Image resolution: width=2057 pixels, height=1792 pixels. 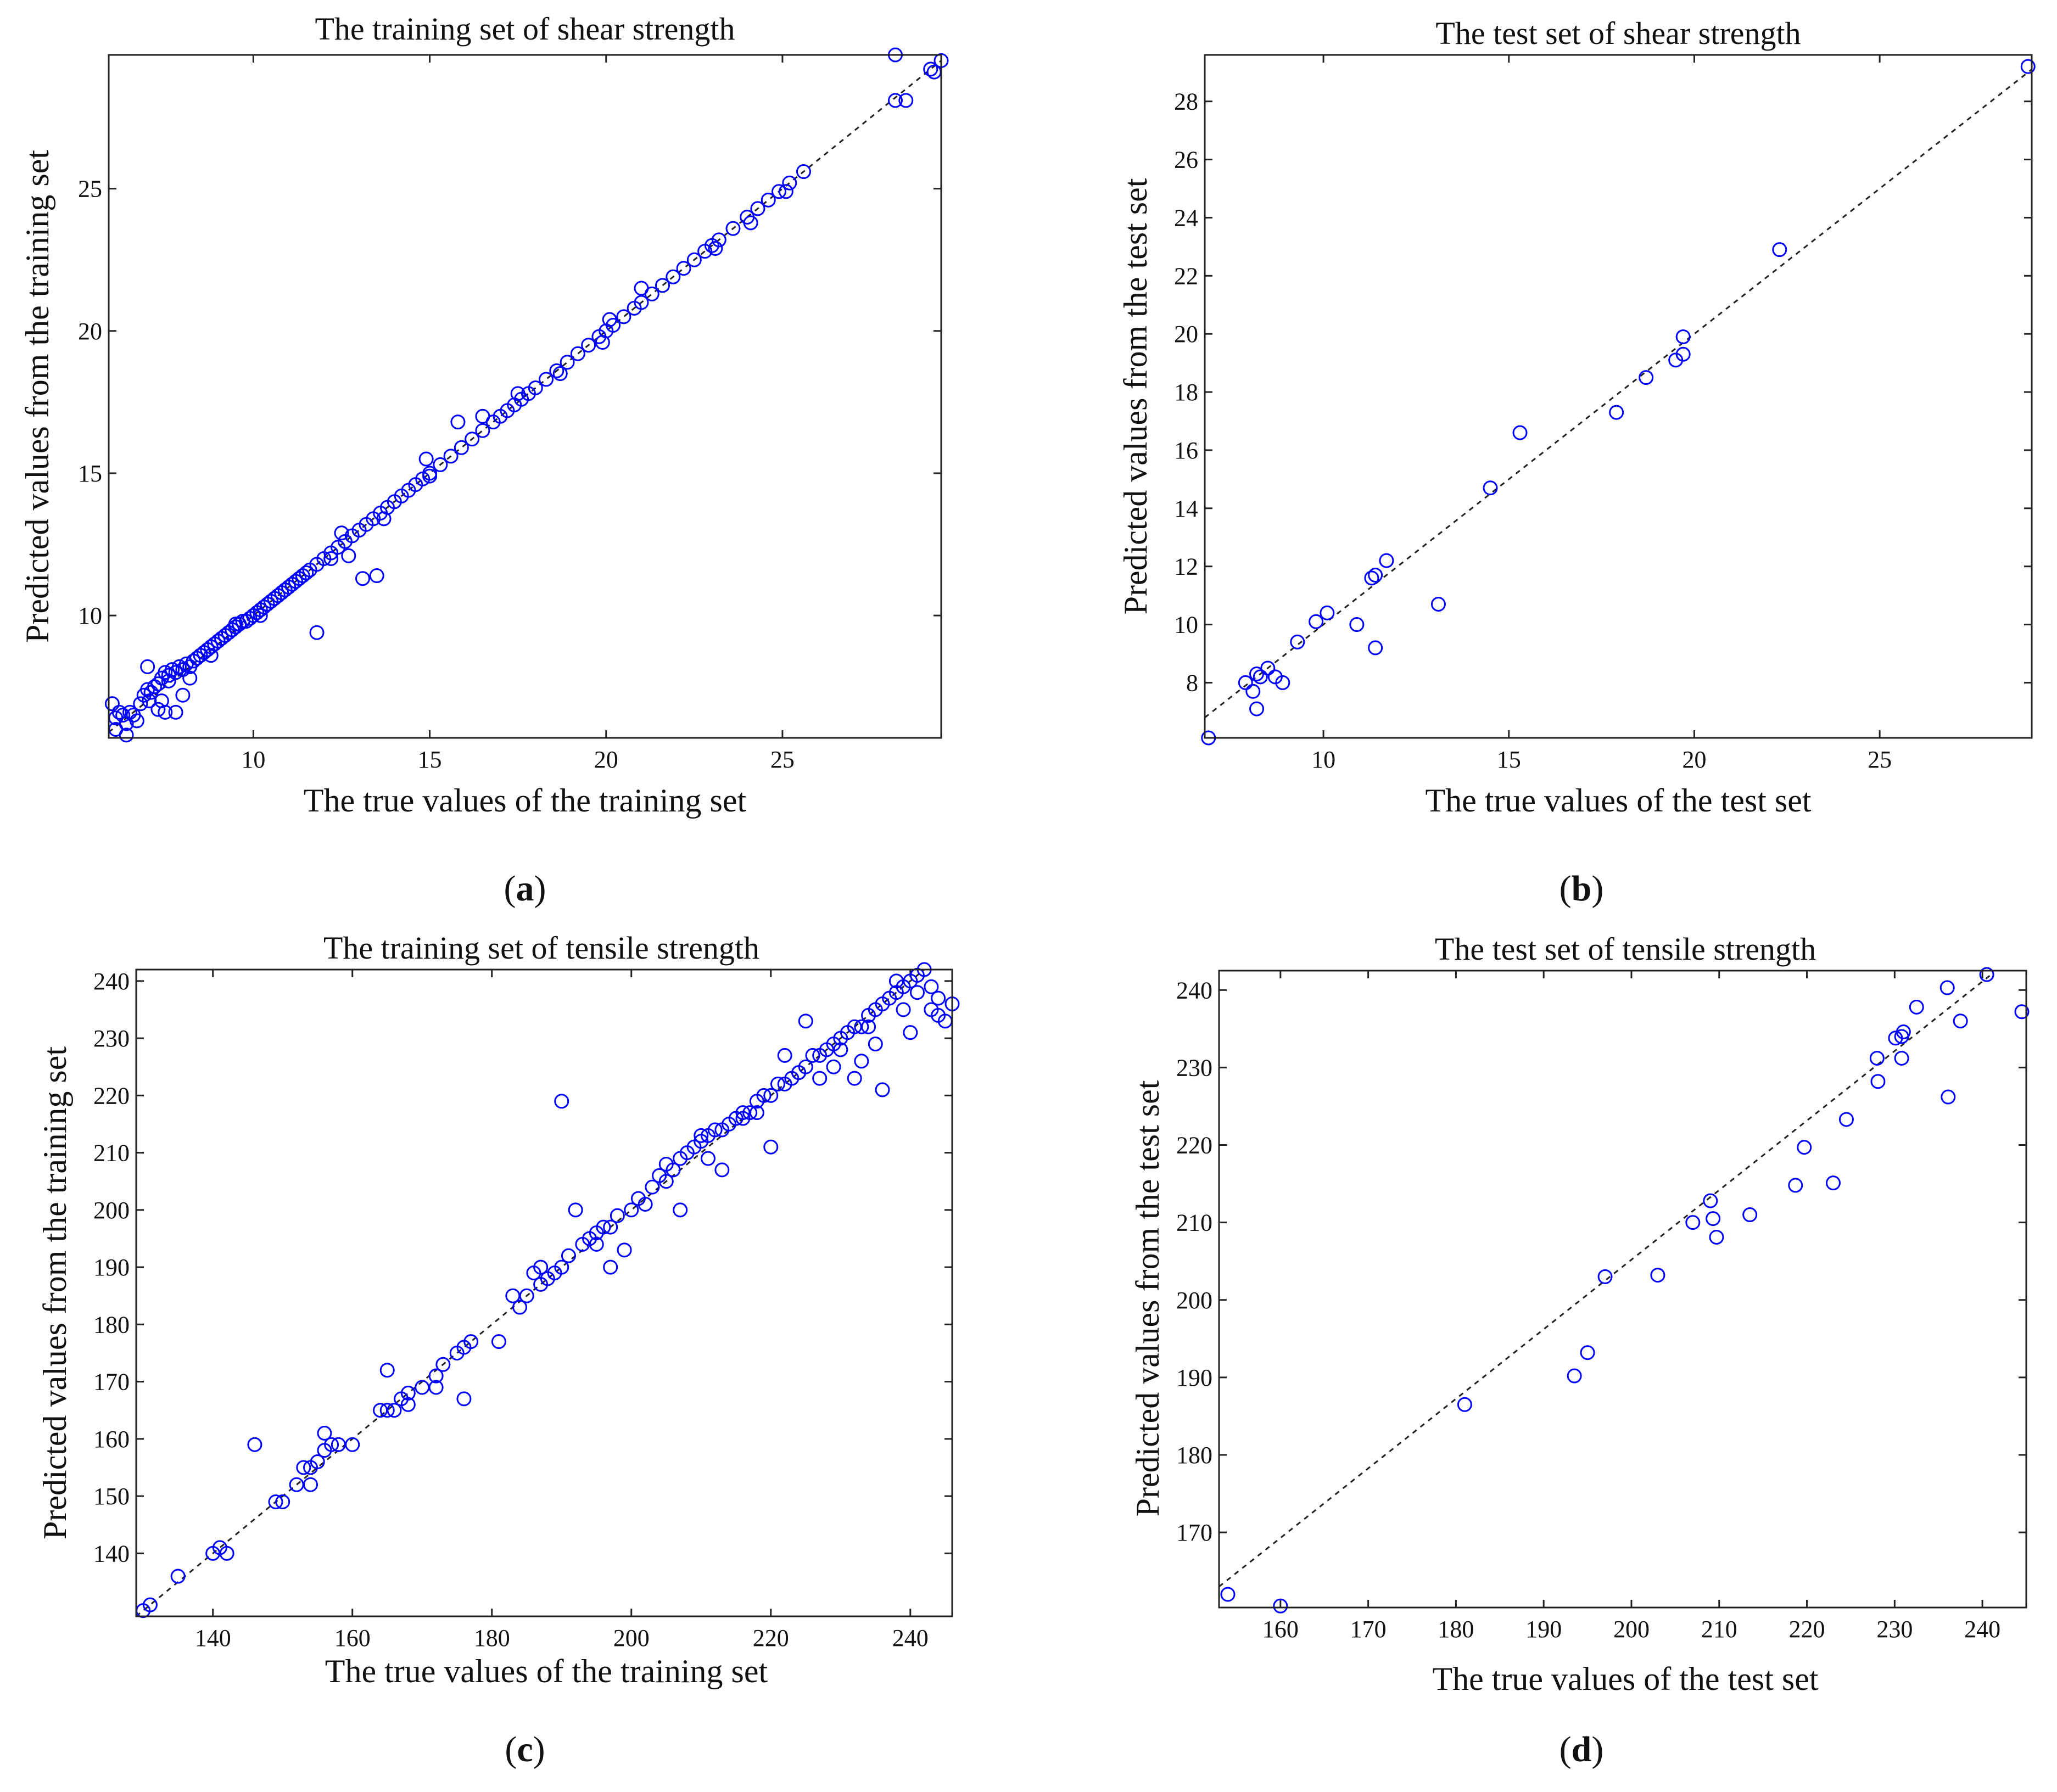 I want to click on panel-c-xtick-label-2: 180, so click(x=492, y=1638).